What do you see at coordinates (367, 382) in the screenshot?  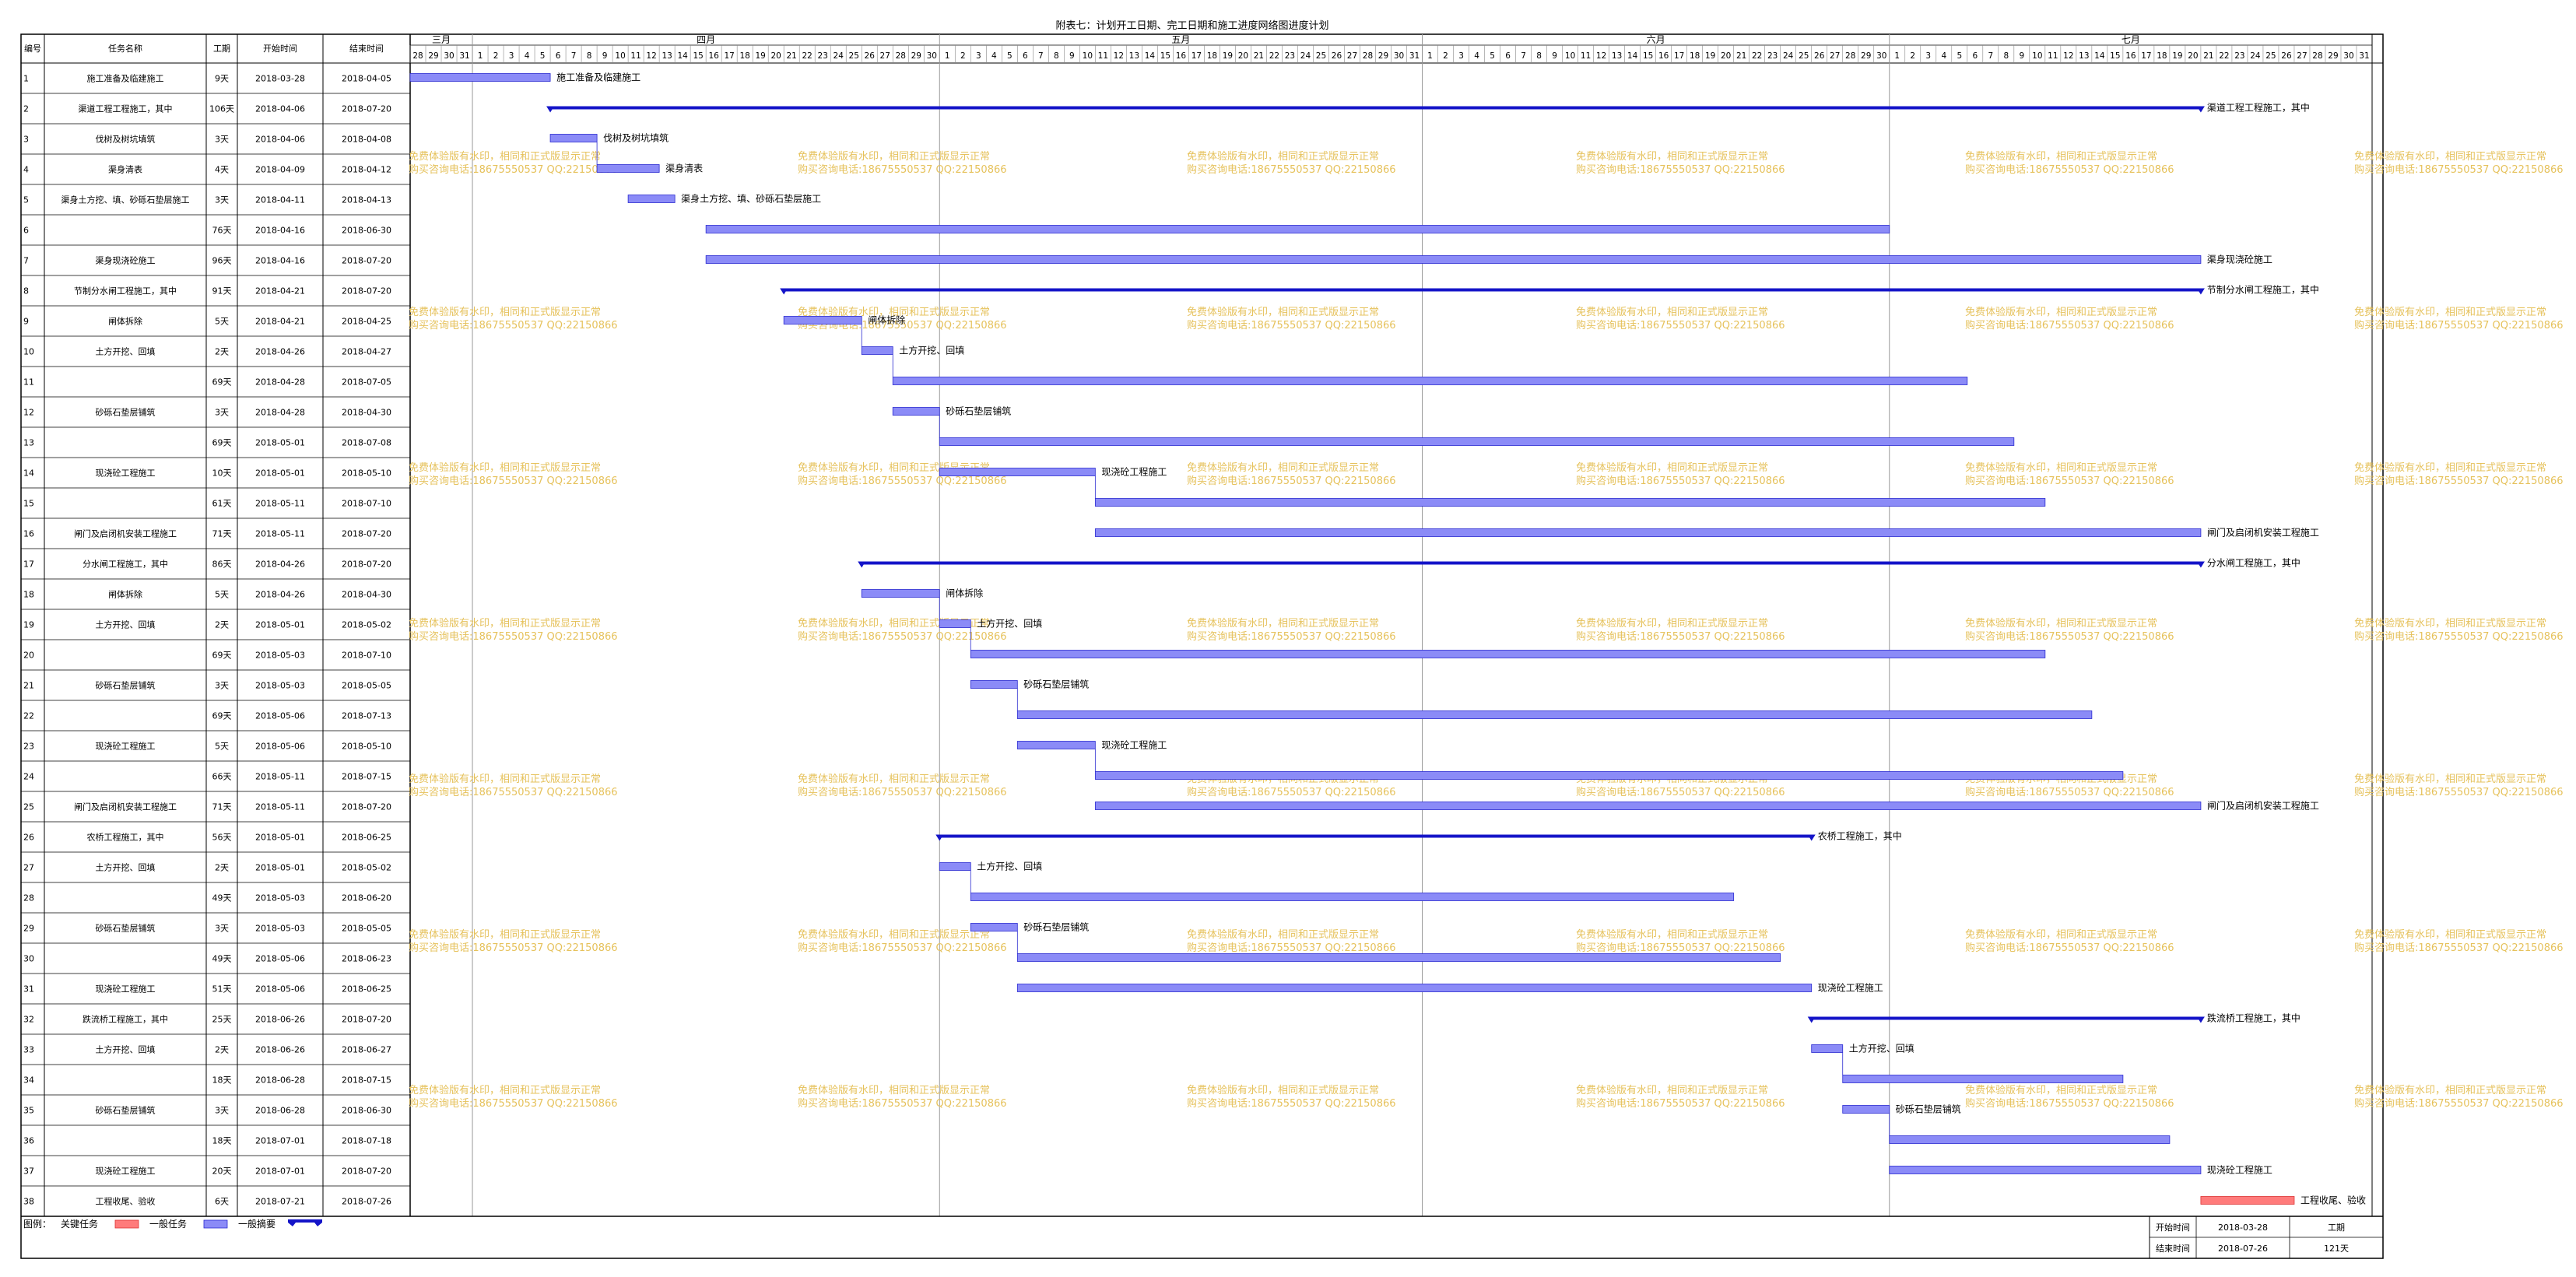 I see `cell-end: 2018-07-05` at bounding box center [367, 382].